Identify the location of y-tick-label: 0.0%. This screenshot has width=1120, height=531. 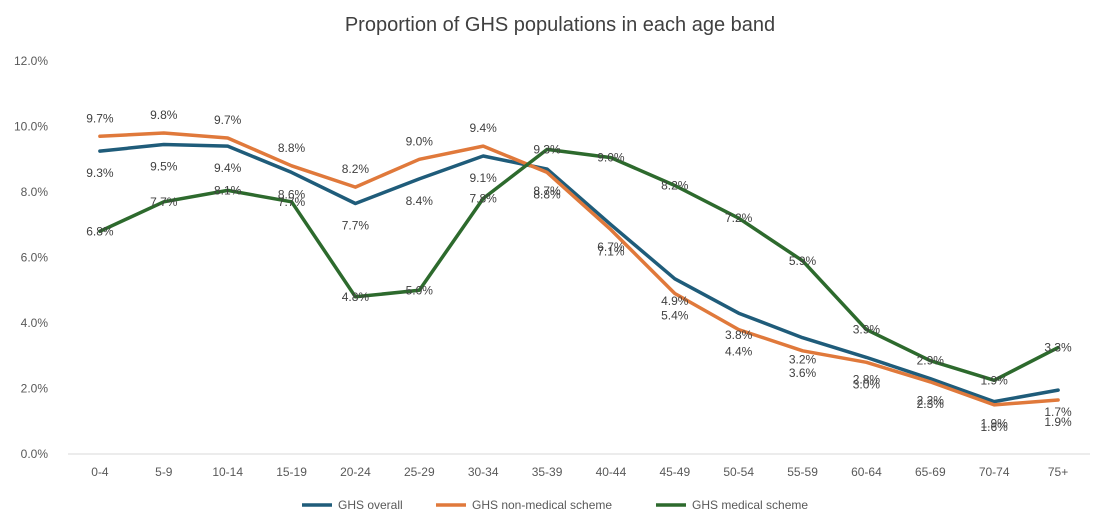
(35, 454).